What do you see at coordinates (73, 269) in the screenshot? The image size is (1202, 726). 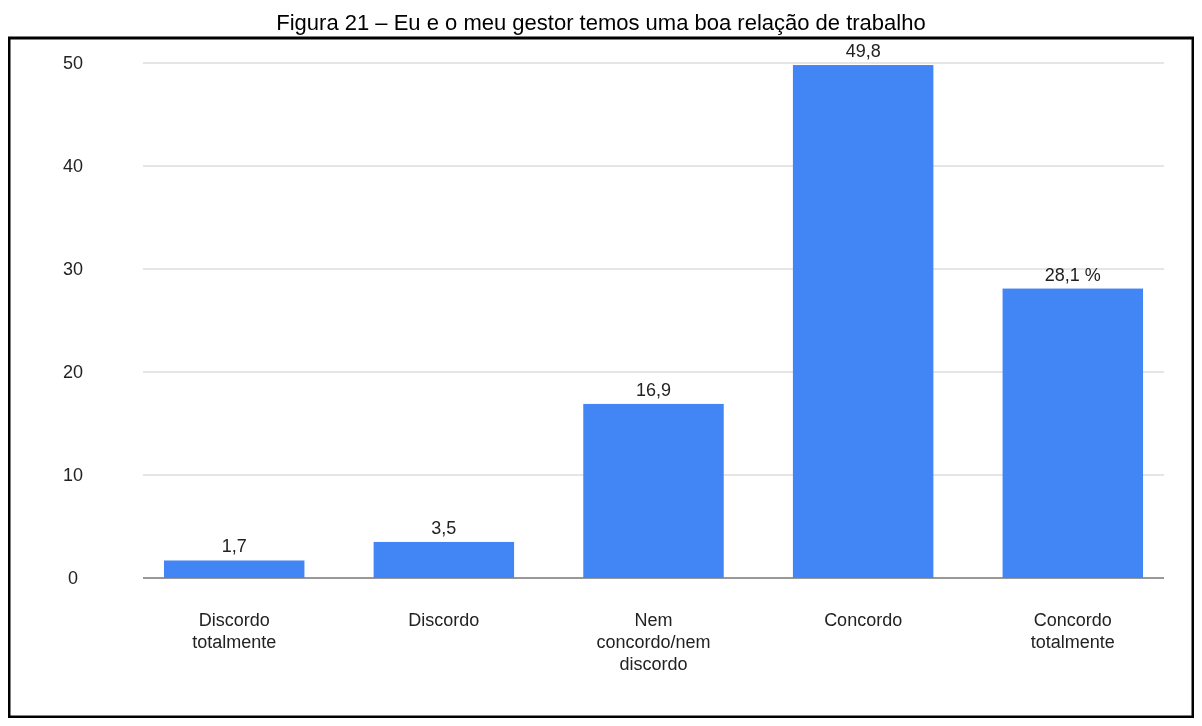 I see `y-tick-label: 30` at bounding box center [73, 269].